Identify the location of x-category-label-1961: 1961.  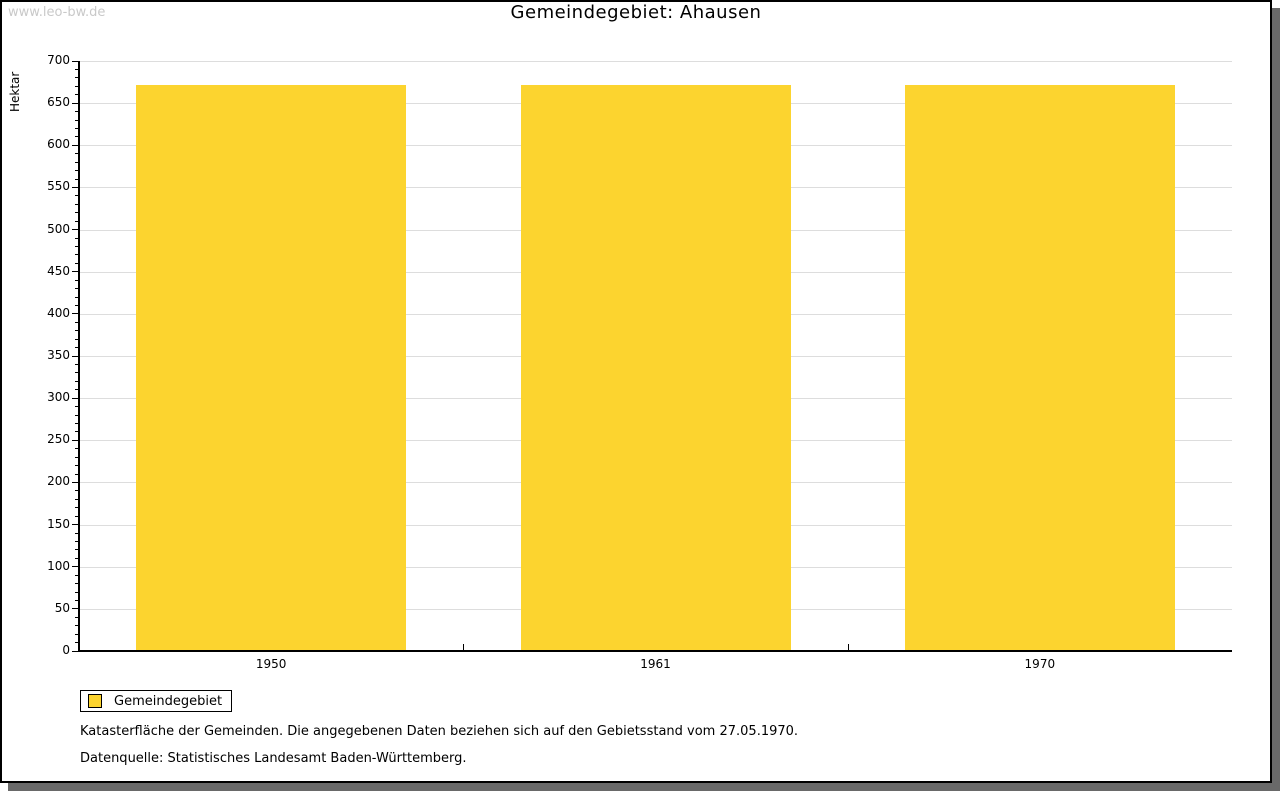
(655, 664).